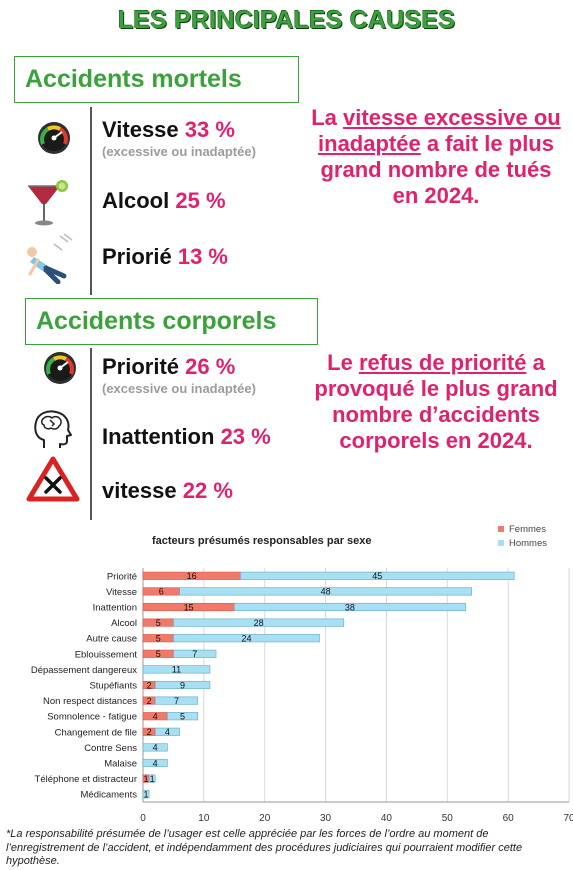 This screenshot has width=573, height=870. Describe the element at coordinates (202, 256) in the screenshot. I see `cause-percent: 13 %` at that location.